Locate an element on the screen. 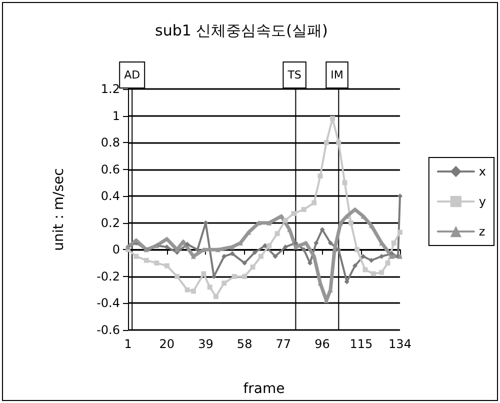  x-tick-label: 1 is located at coordinates (128, 344).